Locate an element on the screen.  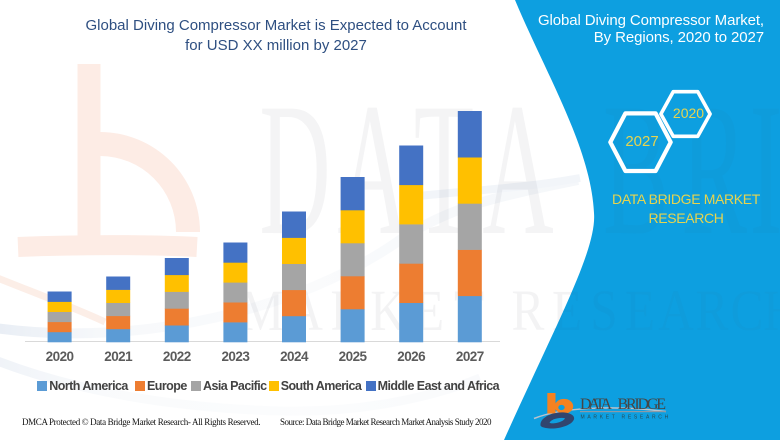
svg-text: DATA is located at coordinates (596, 404).